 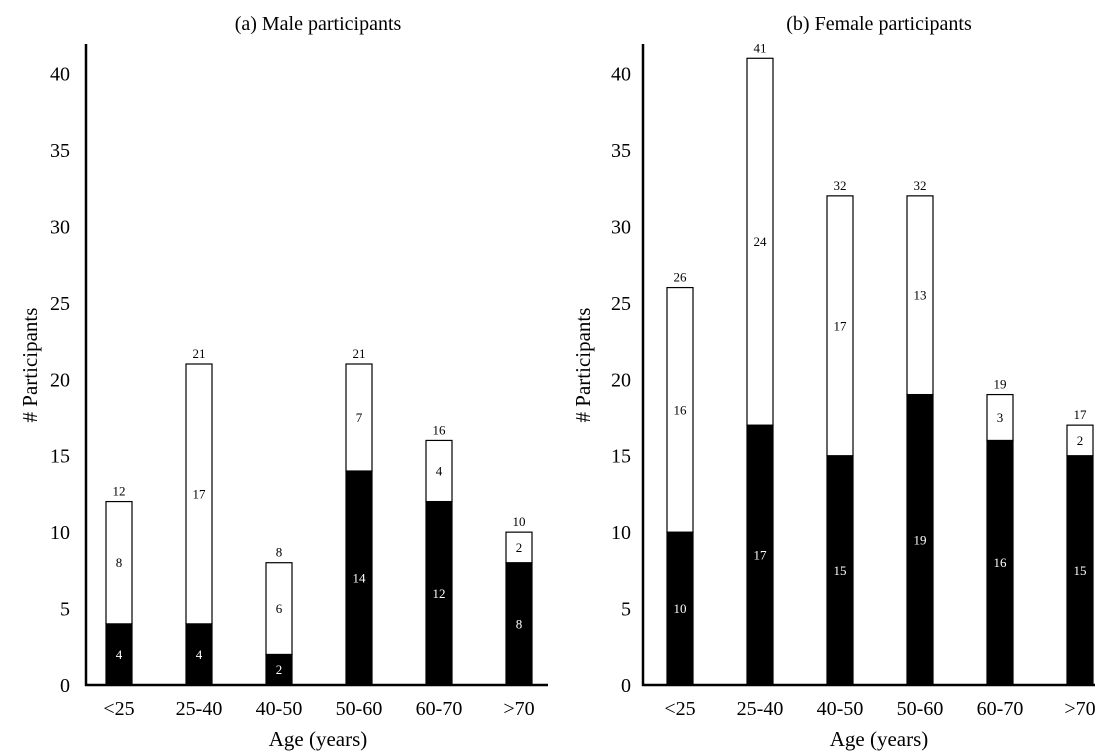 I want to click on male-x-tick-label: 25-40, so click(x=199, y=709).